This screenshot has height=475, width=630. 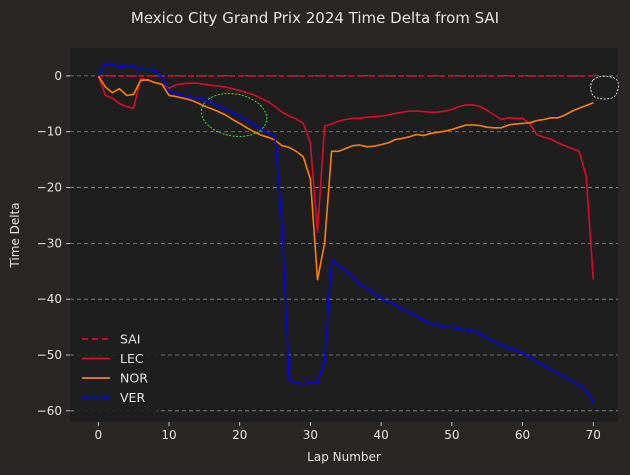 What do you see at coordinates (239, 435) in the screenshot?
I see `x-tick-label: 20` at bounding box center [239, 435].